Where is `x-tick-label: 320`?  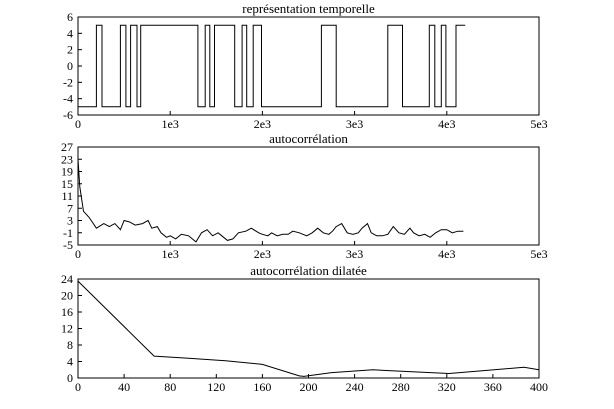 x-tick-label: 320 is located at coordinates (447, 387).